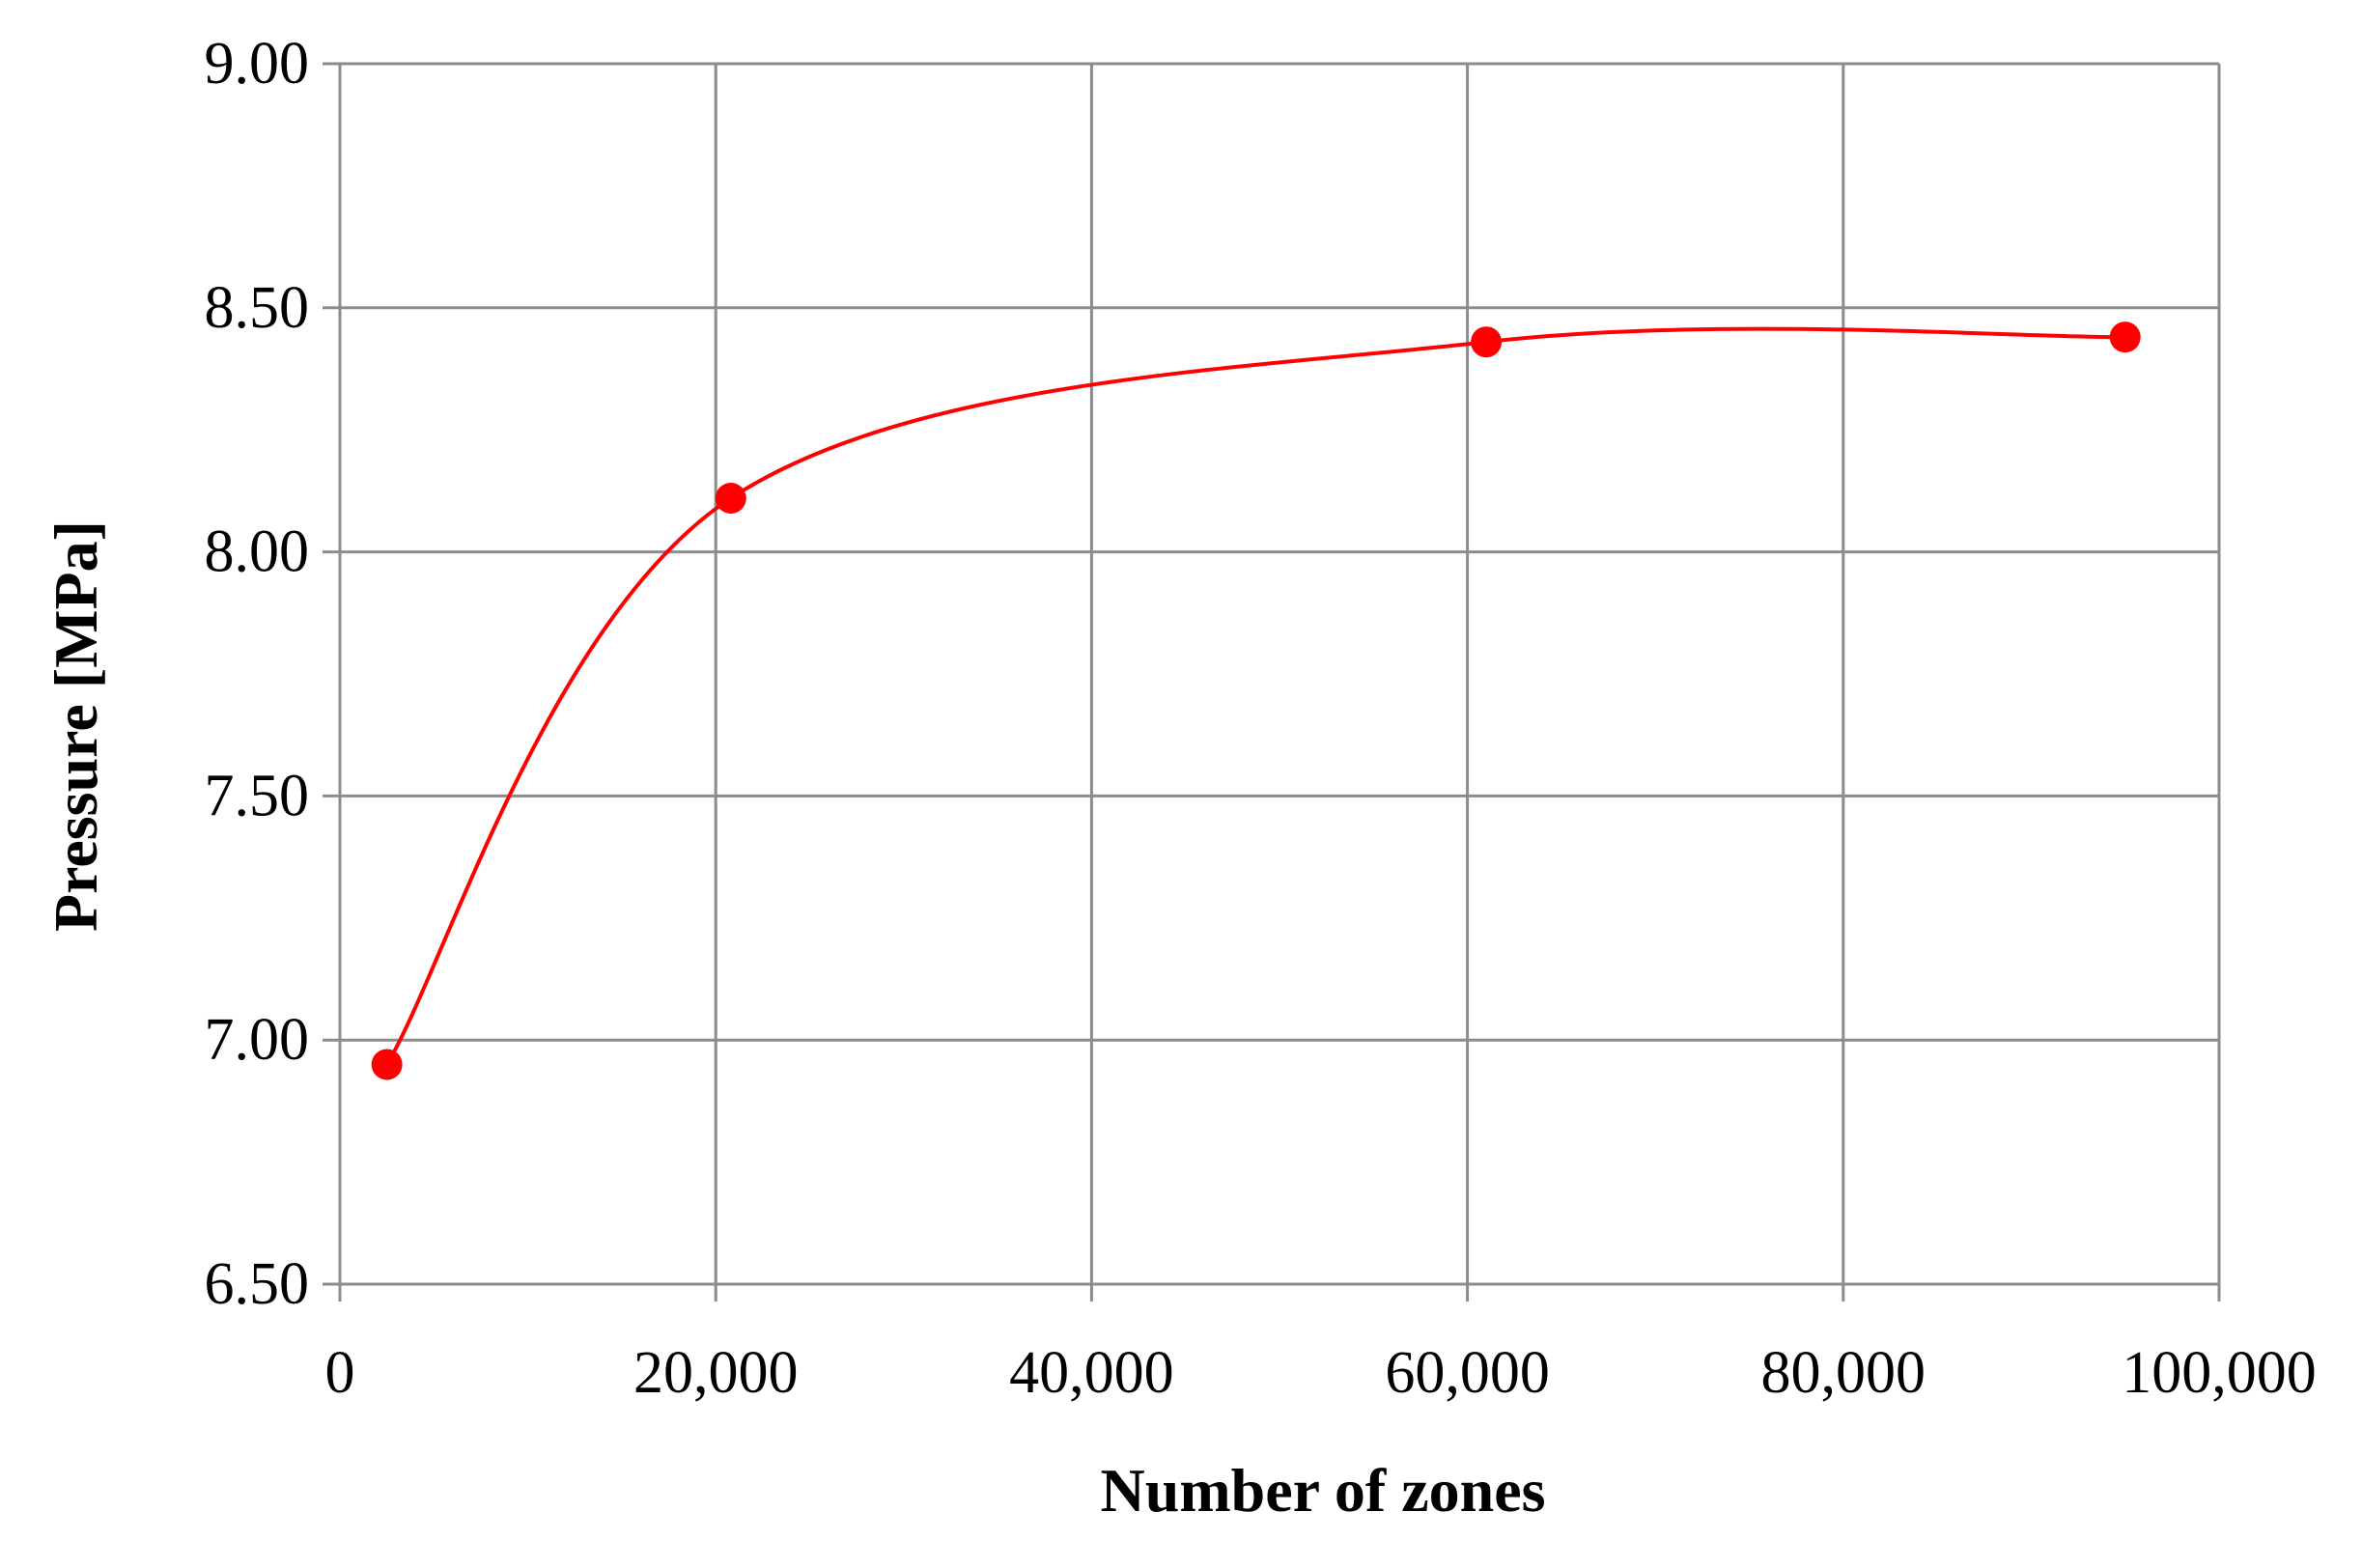 The height and width of the screenshot is (1568, 2362). Describe the element at coordinates (716, 1373) in the screenshot. I see `x-tick-label: 20,000` at that location.